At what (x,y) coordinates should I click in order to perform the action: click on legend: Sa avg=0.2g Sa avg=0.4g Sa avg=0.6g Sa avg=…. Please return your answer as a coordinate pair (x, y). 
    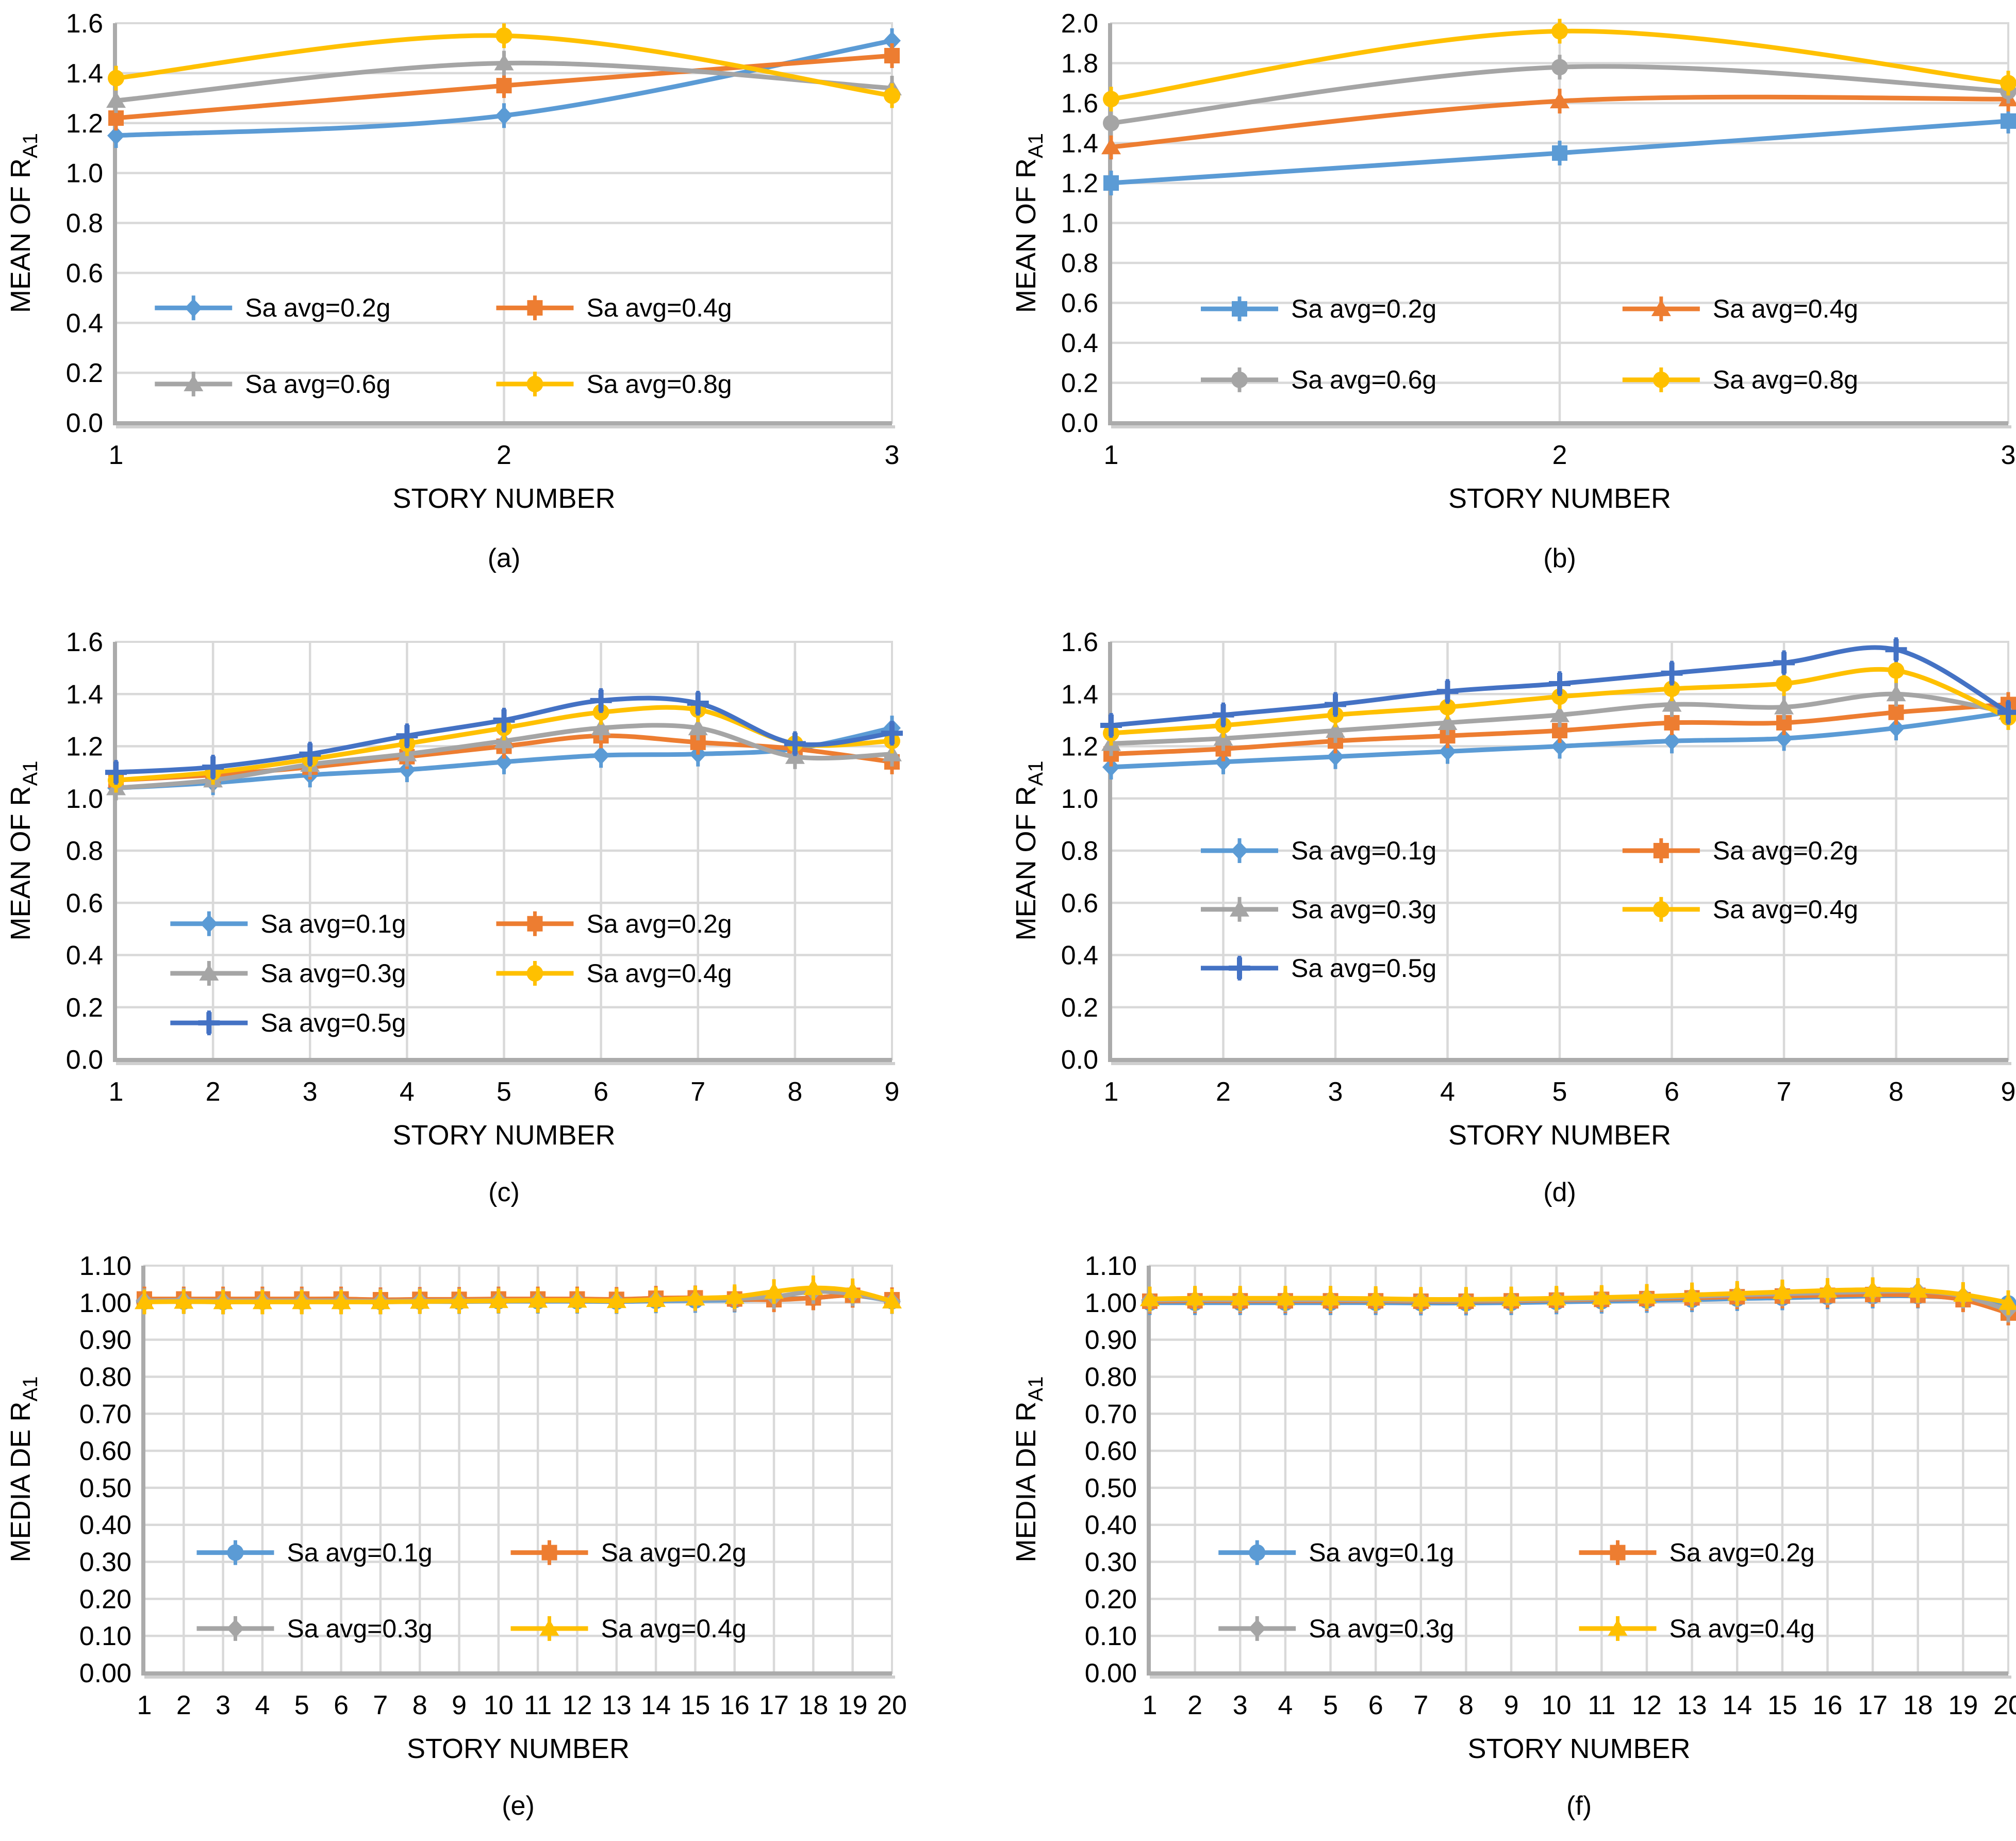
    Looking at the image, I should click on (443, 346).